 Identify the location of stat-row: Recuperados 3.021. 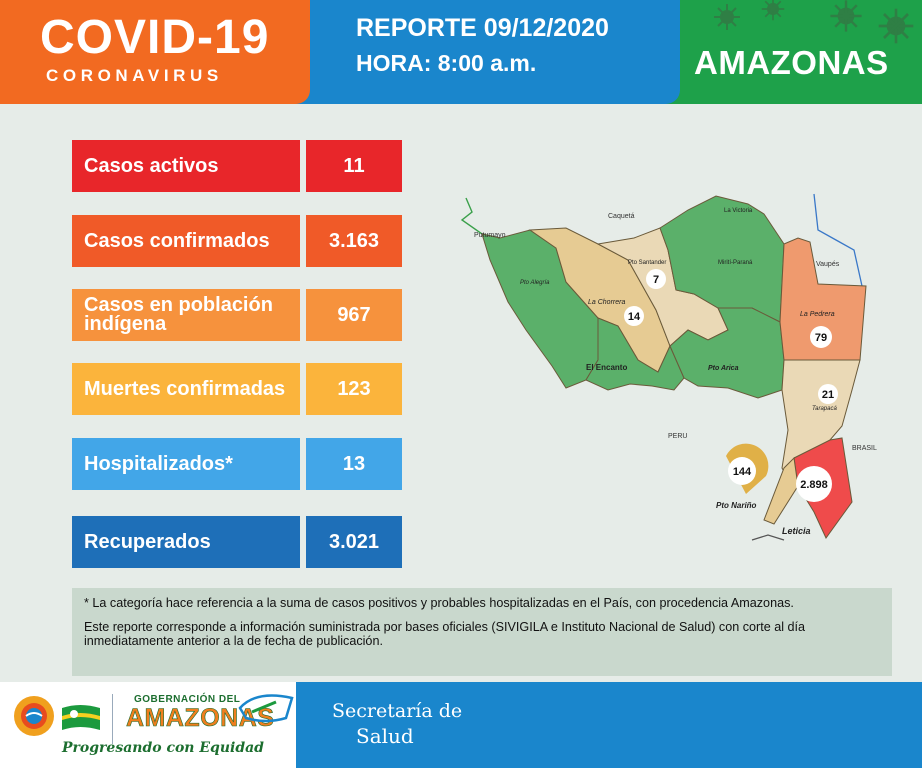
(237, 542).